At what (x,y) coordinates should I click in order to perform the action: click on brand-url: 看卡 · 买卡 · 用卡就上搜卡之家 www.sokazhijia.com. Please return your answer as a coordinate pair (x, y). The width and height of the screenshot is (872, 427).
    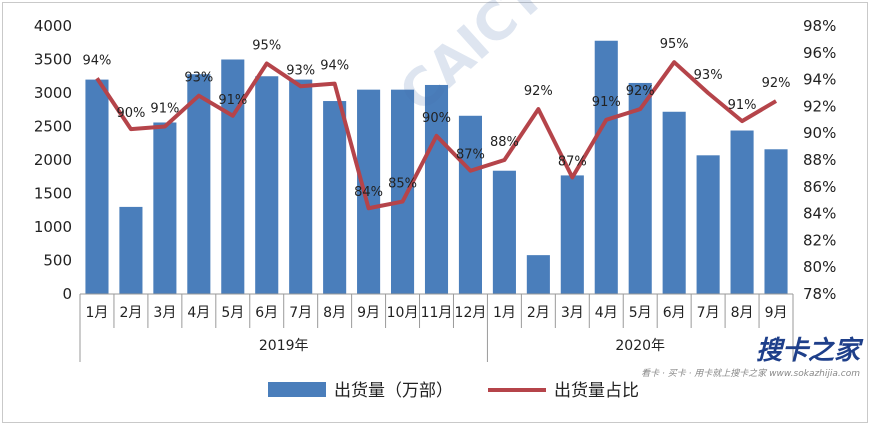
    Looking at the image, I should click on (750, 374).